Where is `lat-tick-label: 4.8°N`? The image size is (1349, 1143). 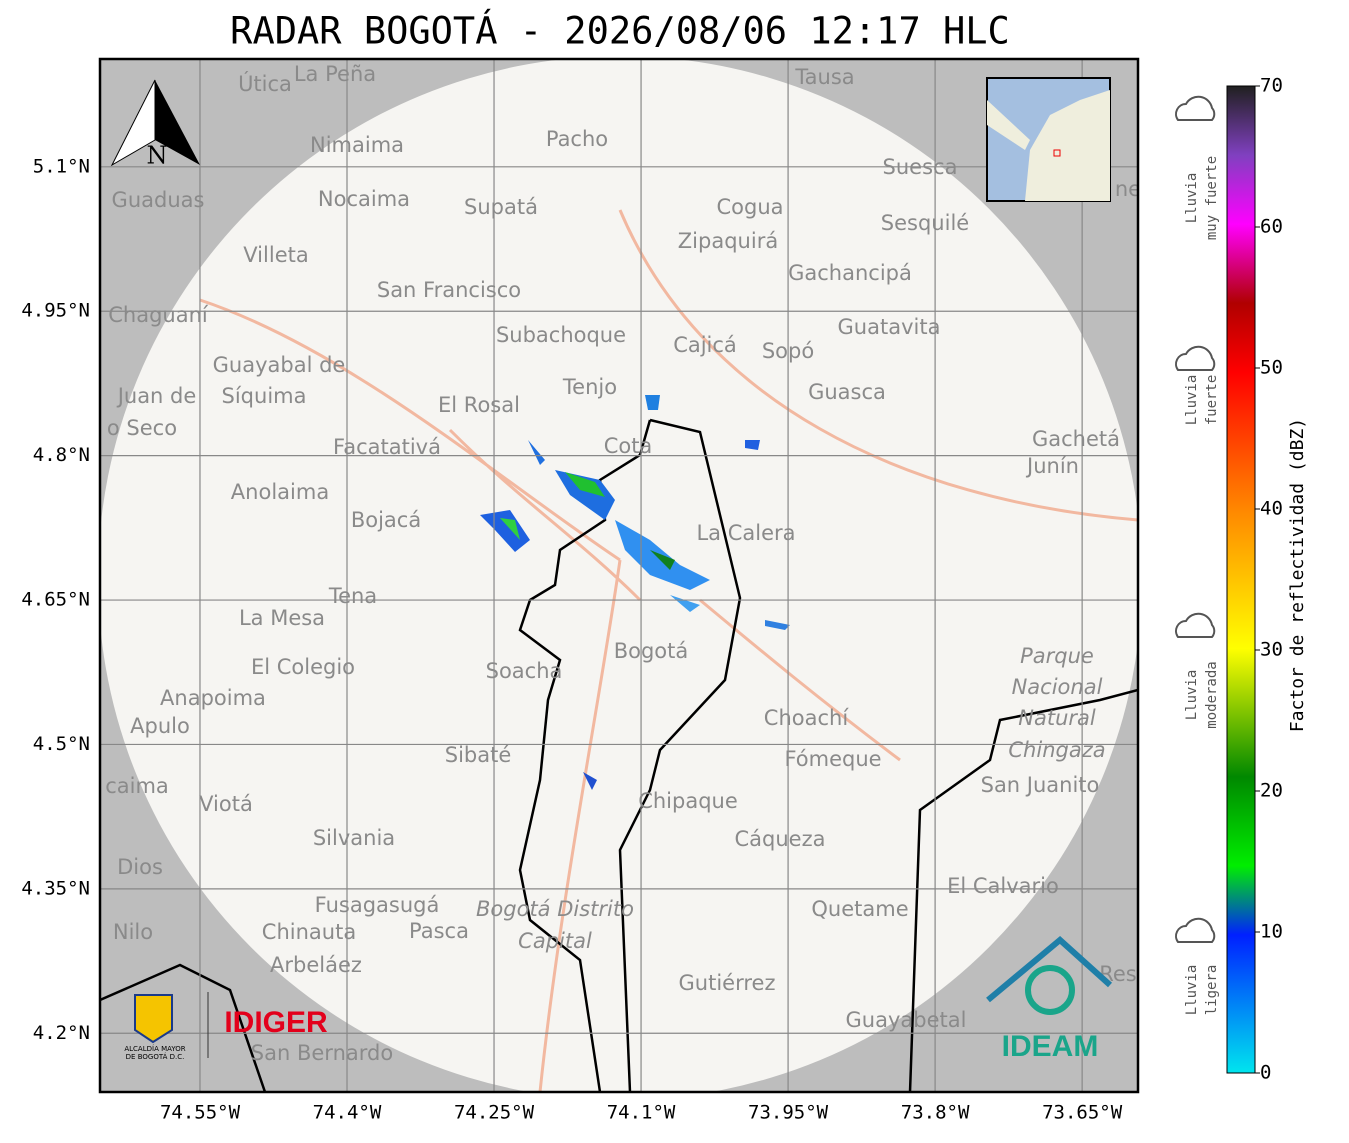
lat-tick-label: 4.8°N is located at coordinates (61, 455).